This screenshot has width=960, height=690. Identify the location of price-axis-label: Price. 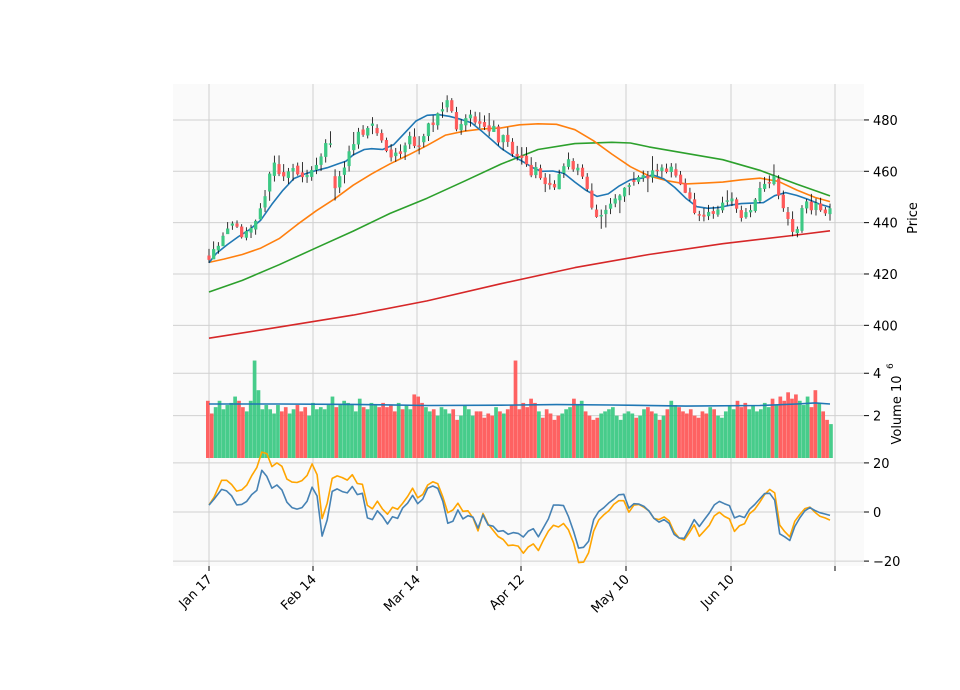
(913, 218).